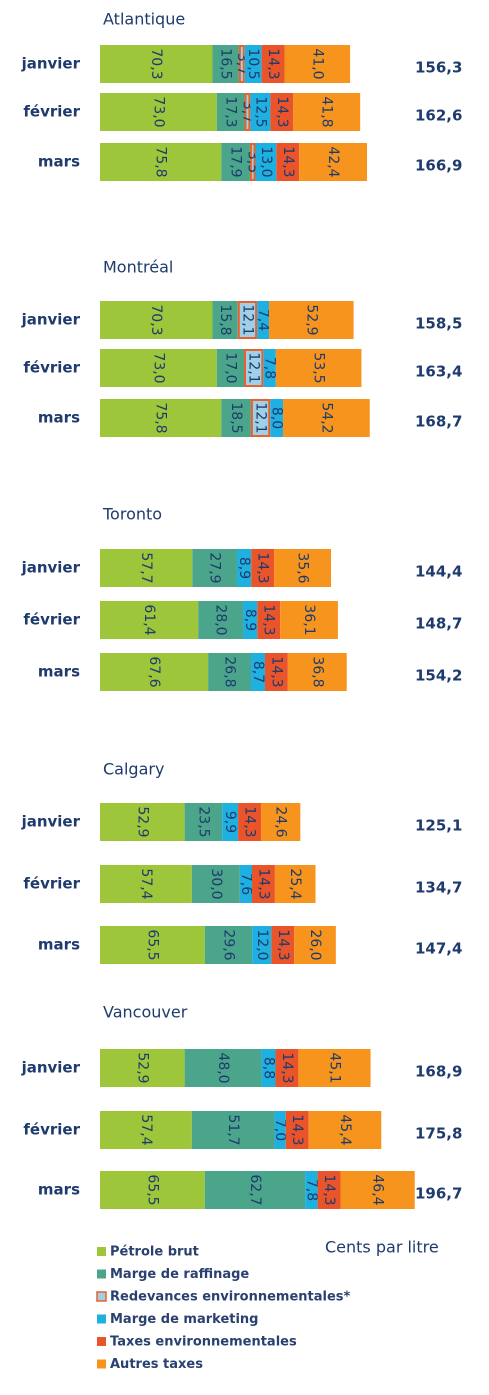 The width and height of the screenshot is (489, 1395). Describe the element at coordinates (154, 1252) in the screenshot. I see `legend-label: Pétrole brut` at that location.